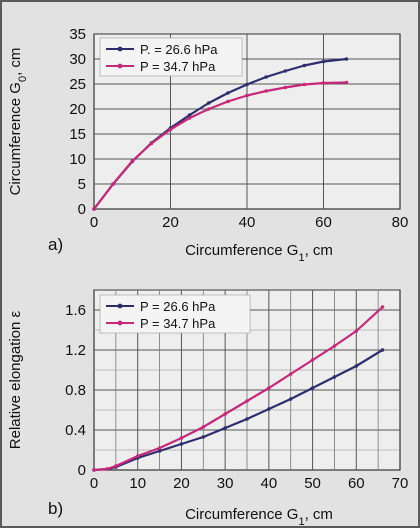 This screenshot has height=530, width=420. What do you see at coordinates (77, 159) in the screenshot?
I see `y-tick-label: 10` at bounding box center [77, 159].